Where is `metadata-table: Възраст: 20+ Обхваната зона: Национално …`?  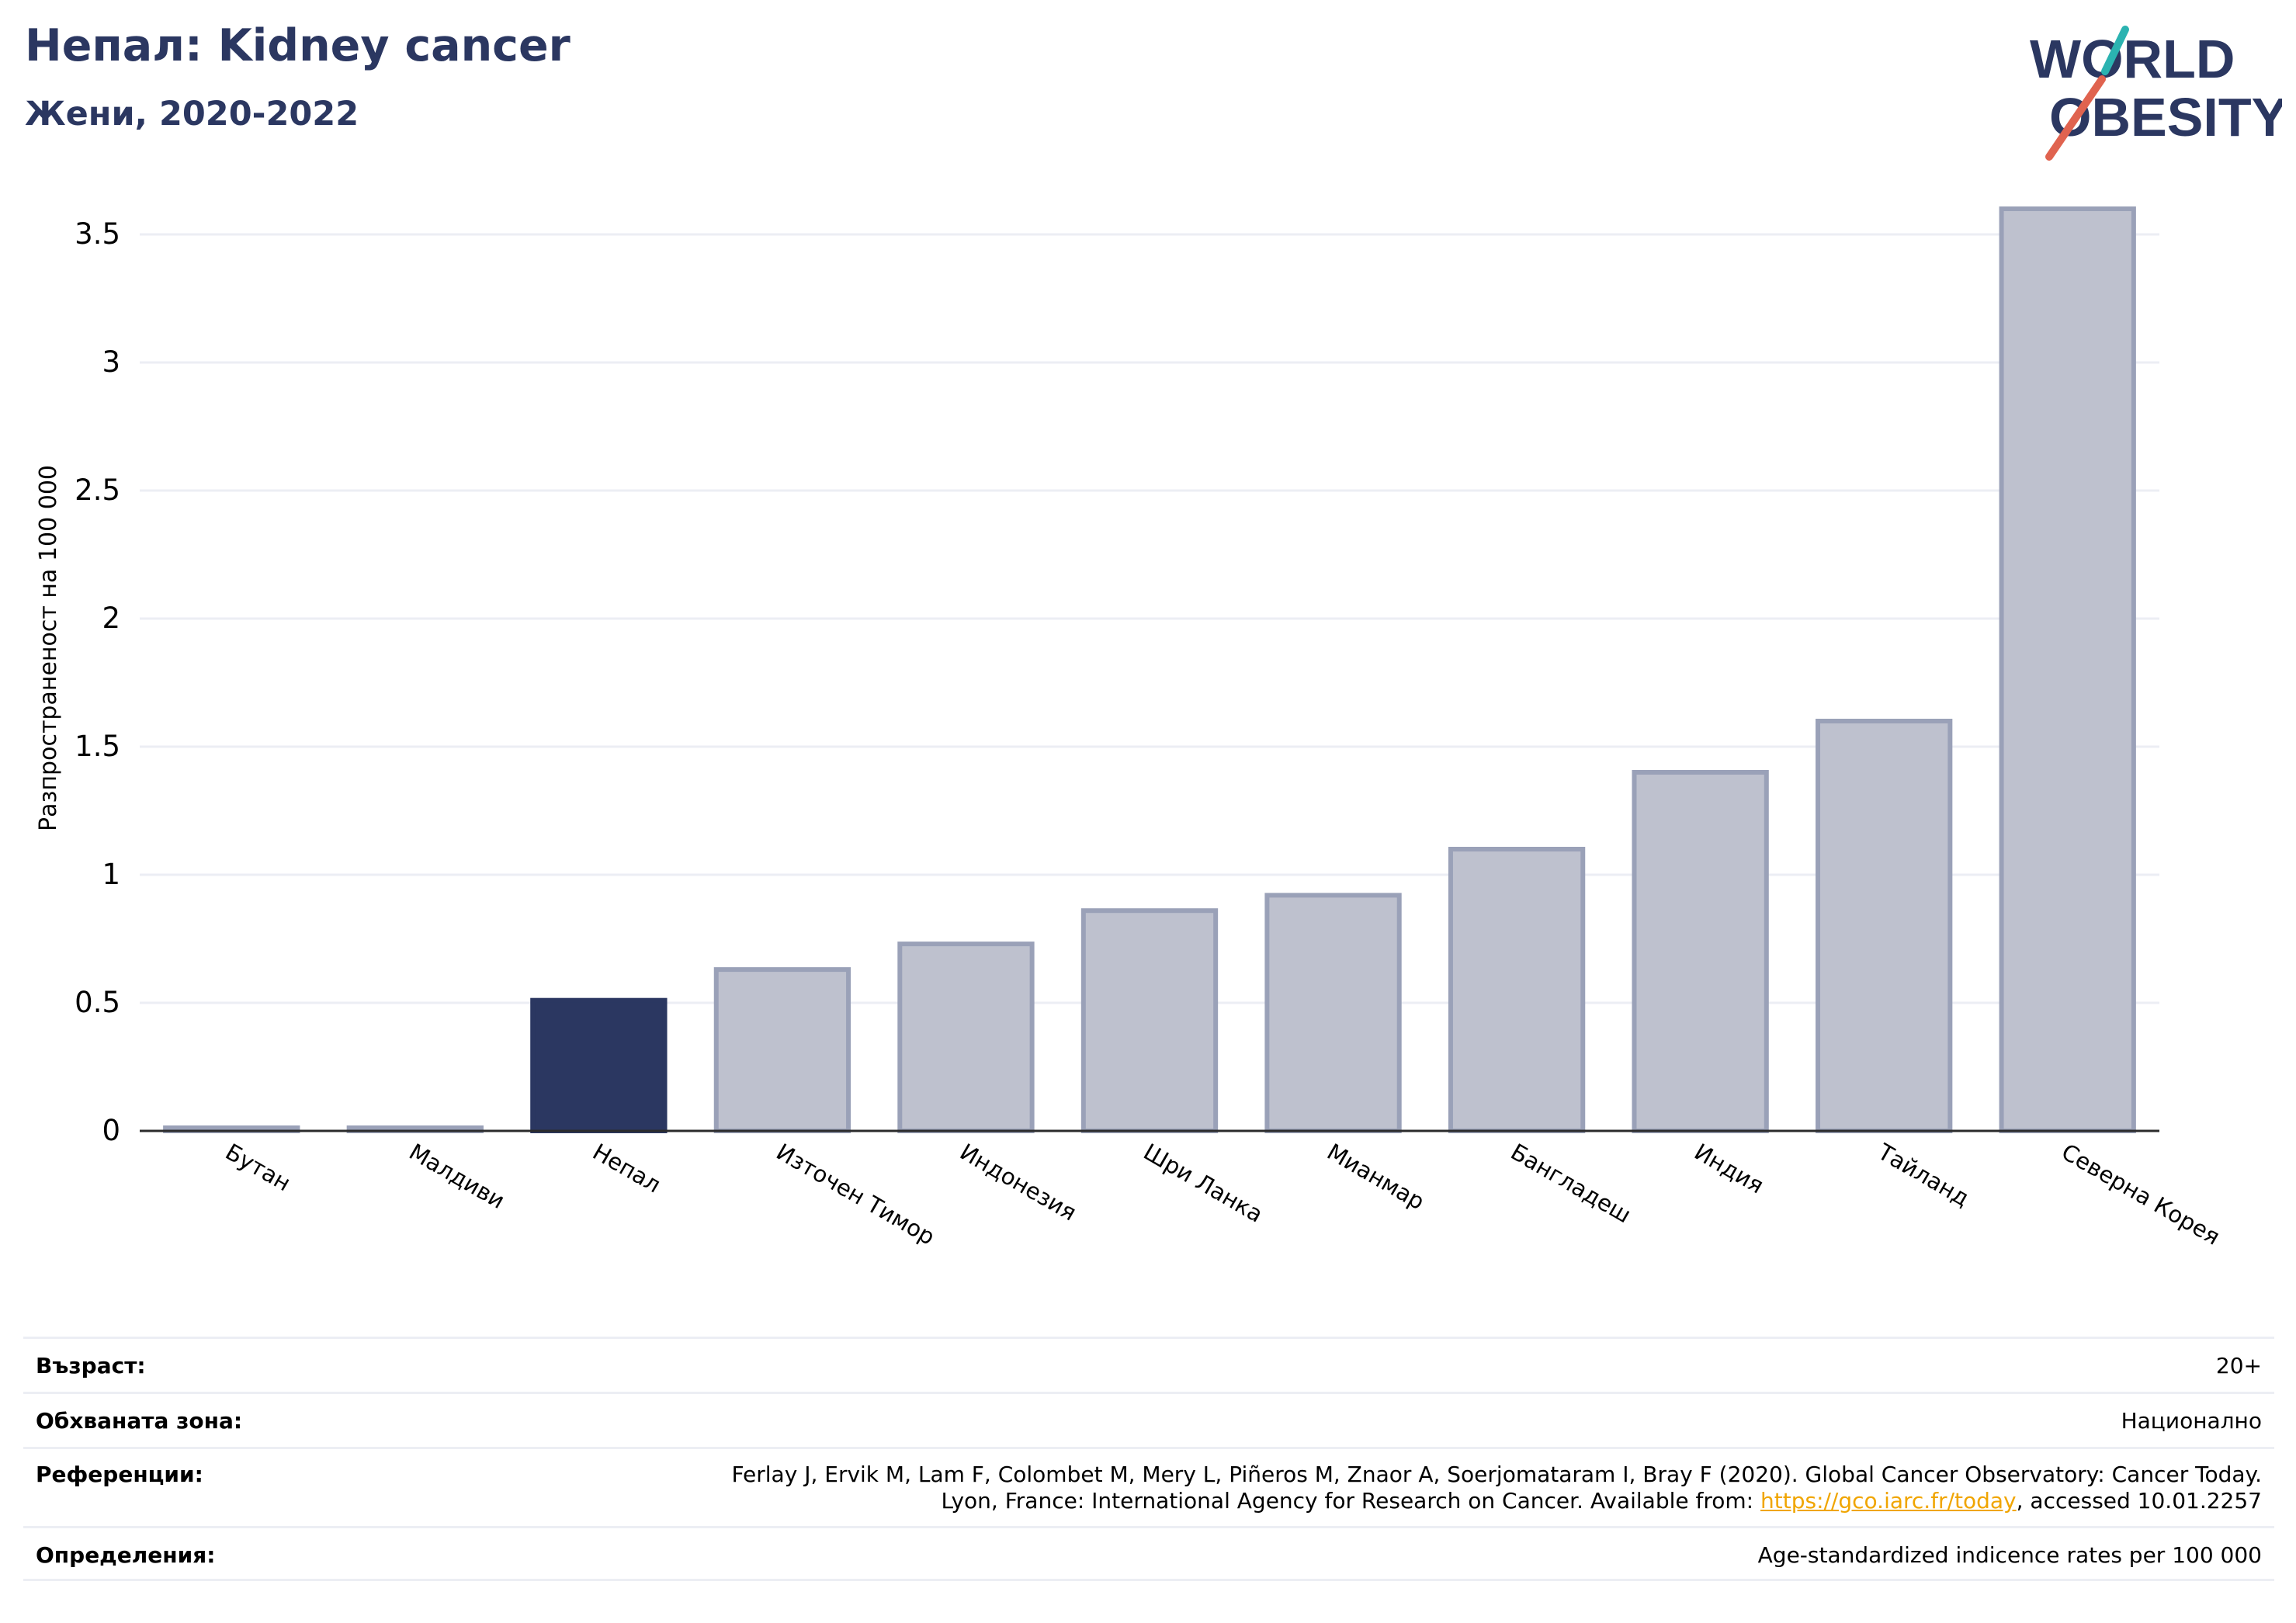
metadata-table: Възраст: 20+ Обхваната зона: Национално … is located at coordinates (1148, 1459).